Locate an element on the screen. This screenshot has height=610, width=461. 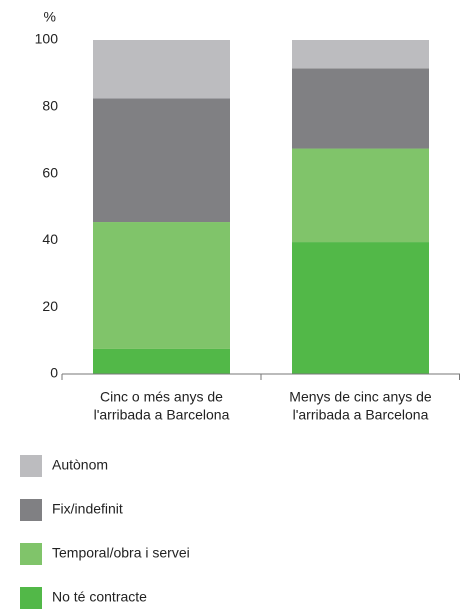
y-tick-label: 0 is located at coordinates (54, 373).